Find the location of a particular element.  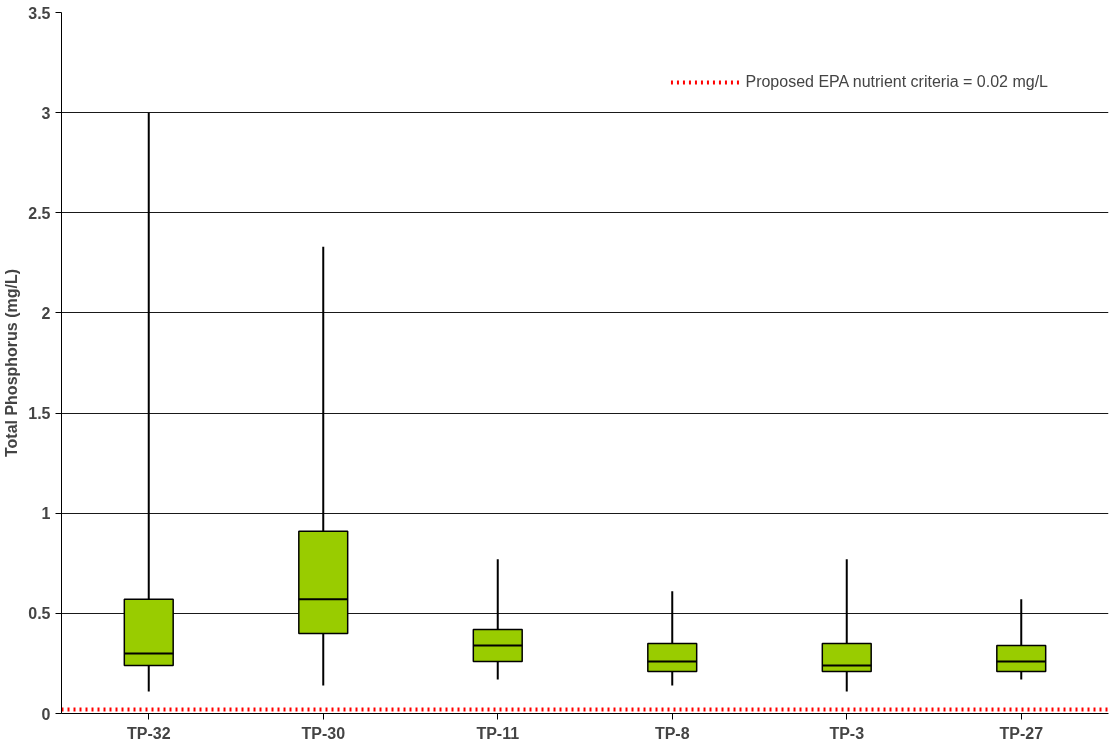

y-tick-label: 1 is located at coordinates (46, 514).